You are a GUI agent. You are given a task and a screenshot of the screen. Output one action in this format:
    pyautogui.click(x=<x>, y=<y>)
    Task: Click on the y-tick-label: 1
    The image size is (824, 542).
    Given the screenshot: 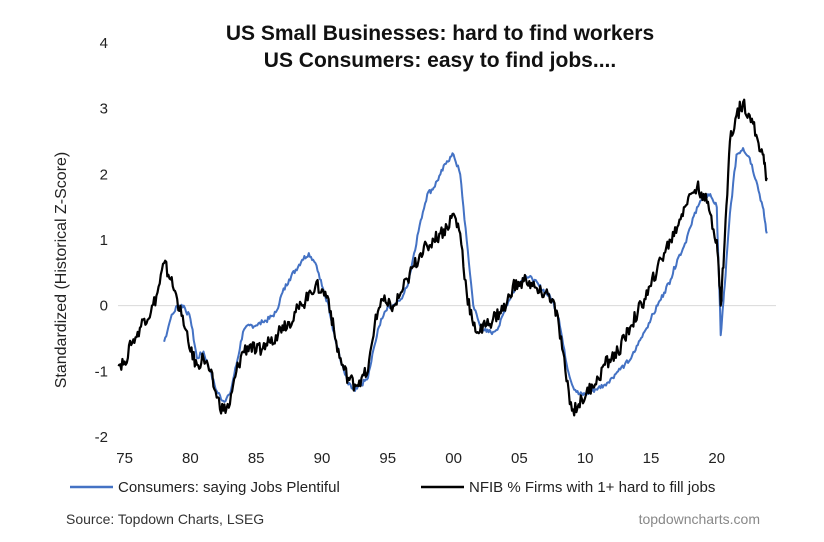 What is the action you would take?
    pyautogui.click(x=104, y=240)
    